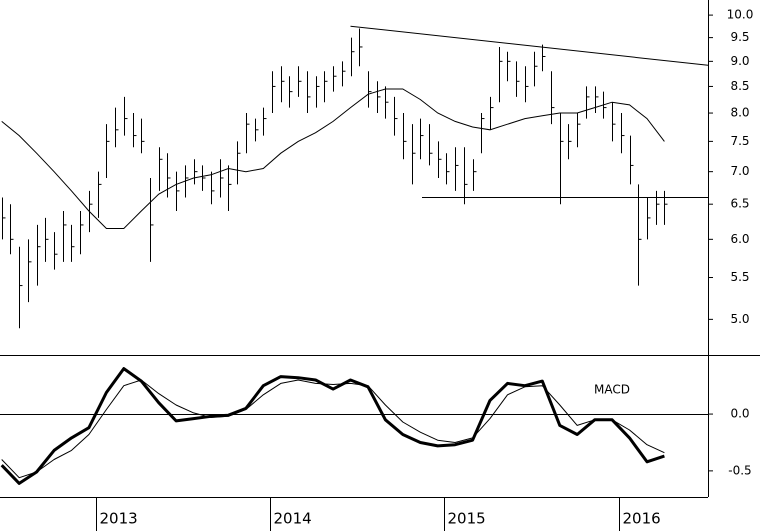 The width and height of the screenshot is (760, 531). Describe the element at coordinates (529, 45) in the screenshot. I see `trendline` at that location.